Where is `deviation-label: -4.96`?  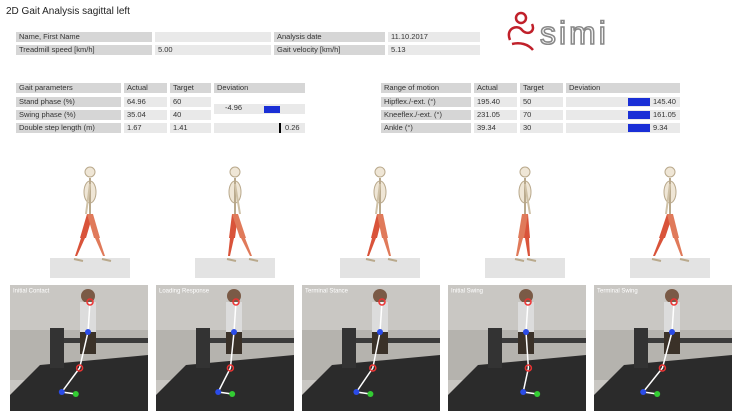 deviation-label: -4.96 is located at coordinates (234, 107).